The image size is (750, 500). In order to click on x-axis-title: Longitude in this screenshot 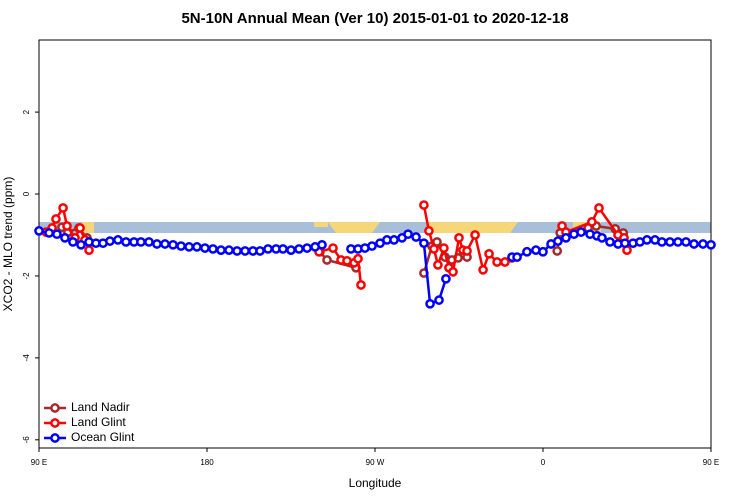, I will do `click(375, 483)`.